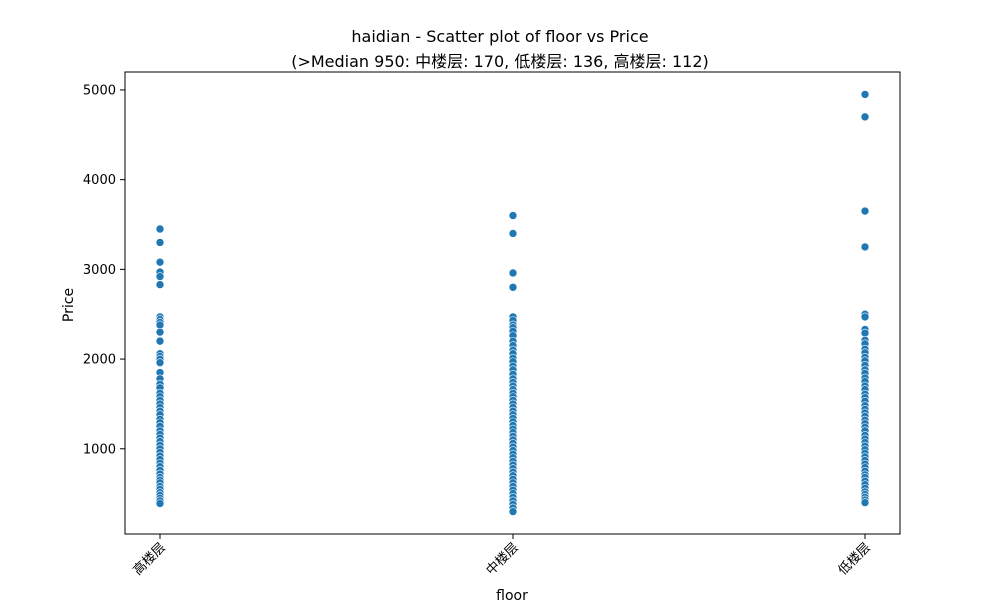  Describe the element at coordinates (99, 180) in the screenshot. I see `y-tick-label: 4000` at that location.